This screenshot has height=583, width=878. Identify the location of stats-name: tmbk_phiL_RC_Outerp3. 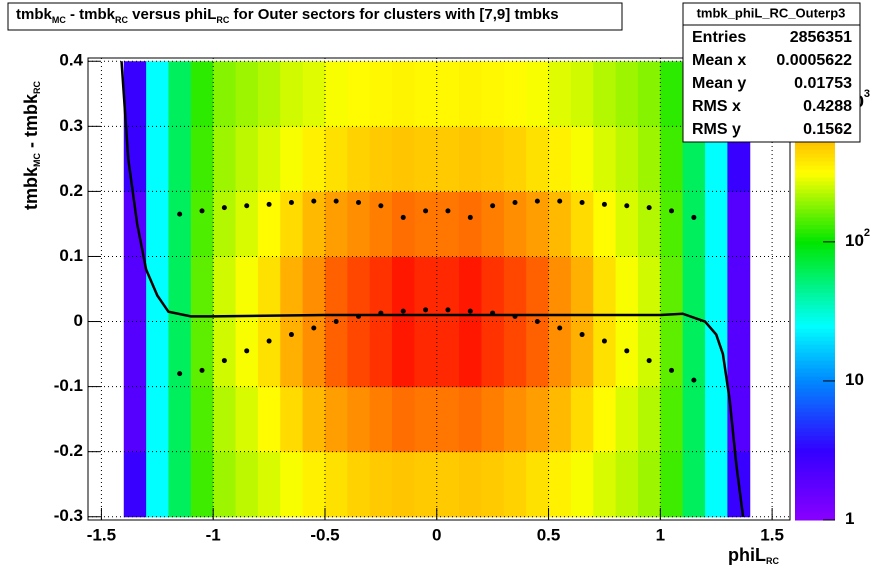
(771, 12).